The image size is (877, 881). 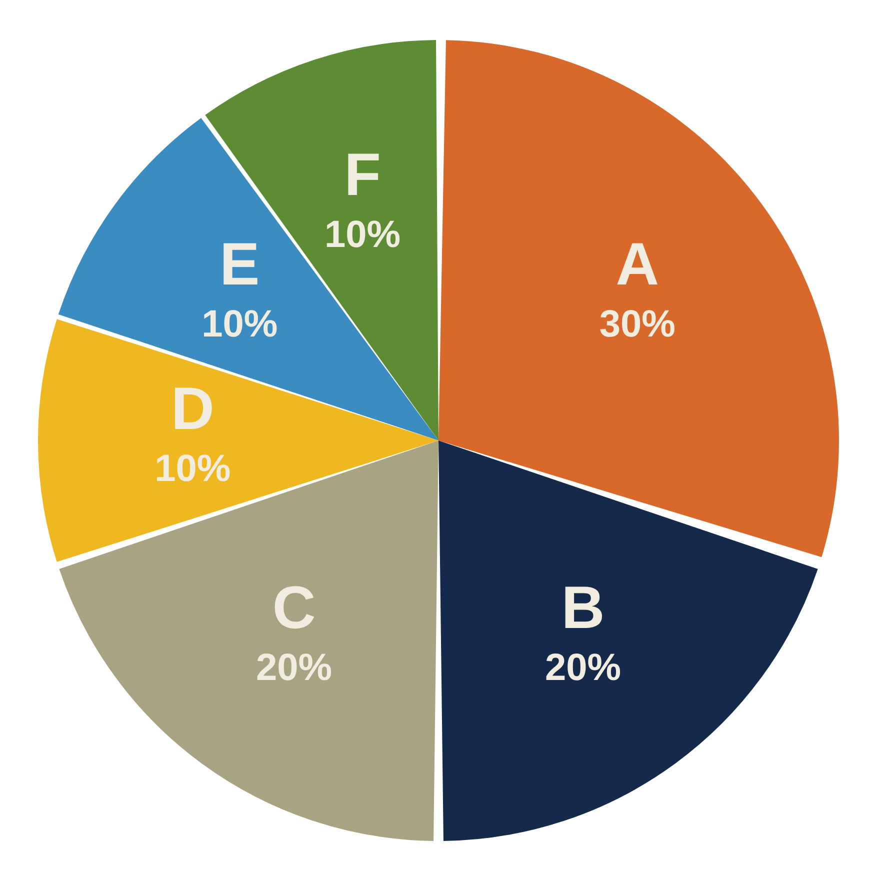 What do you see at coordinates (583, 607) in the screenshot?
I see `slice-label: B` at bounding box center [583, 607].